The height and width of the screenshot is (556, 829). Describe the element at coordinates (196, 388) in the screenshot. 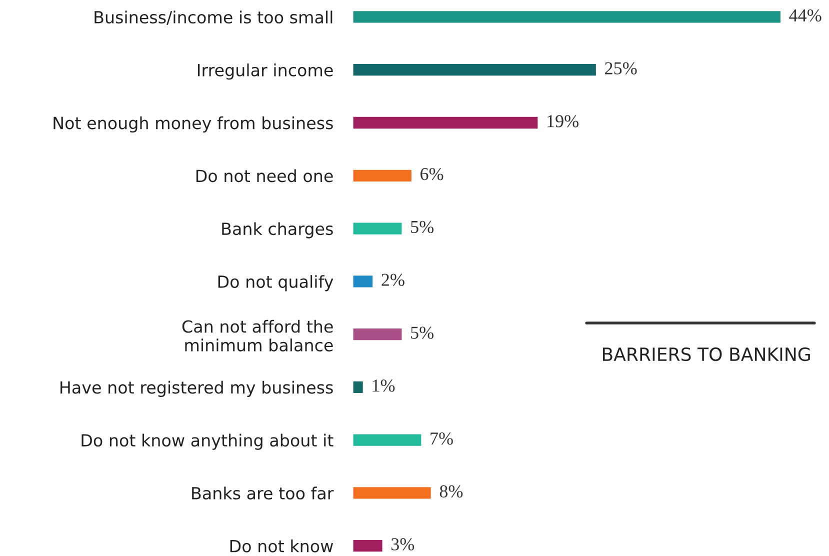

I see `y-tick-label: Have not registered my business` at that location.